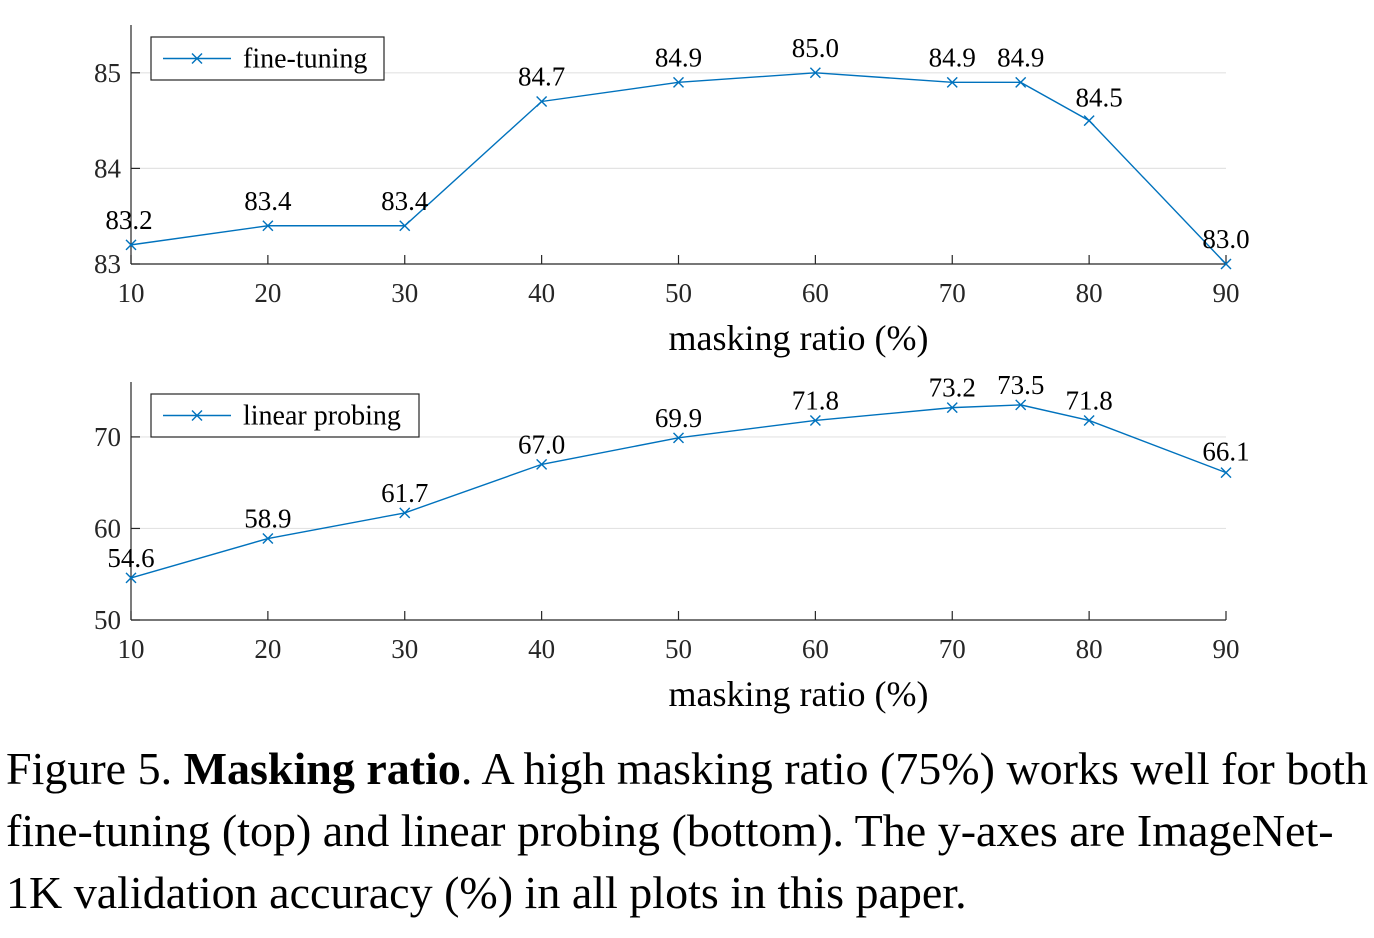  What do you see at coordinates (107, 620) in the screenshot?
I see `y-tick-label: 50` at bounding box center [107, 620].